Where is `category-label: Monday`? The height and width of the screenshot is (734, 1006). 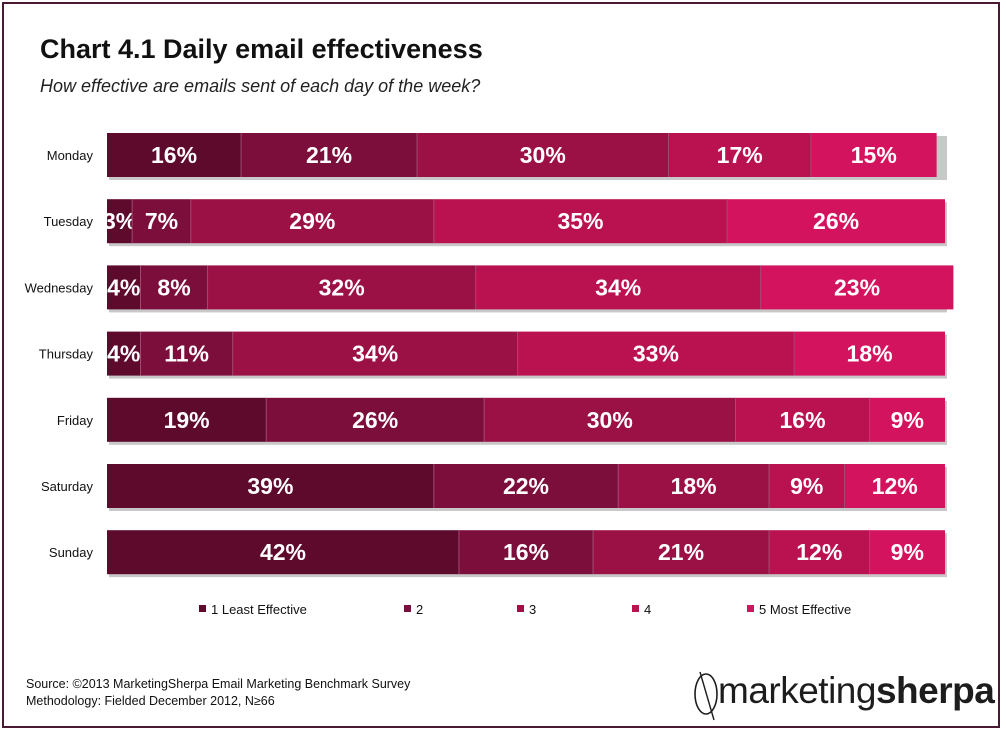 category-label: Monday is located at coordinates (70, 155).